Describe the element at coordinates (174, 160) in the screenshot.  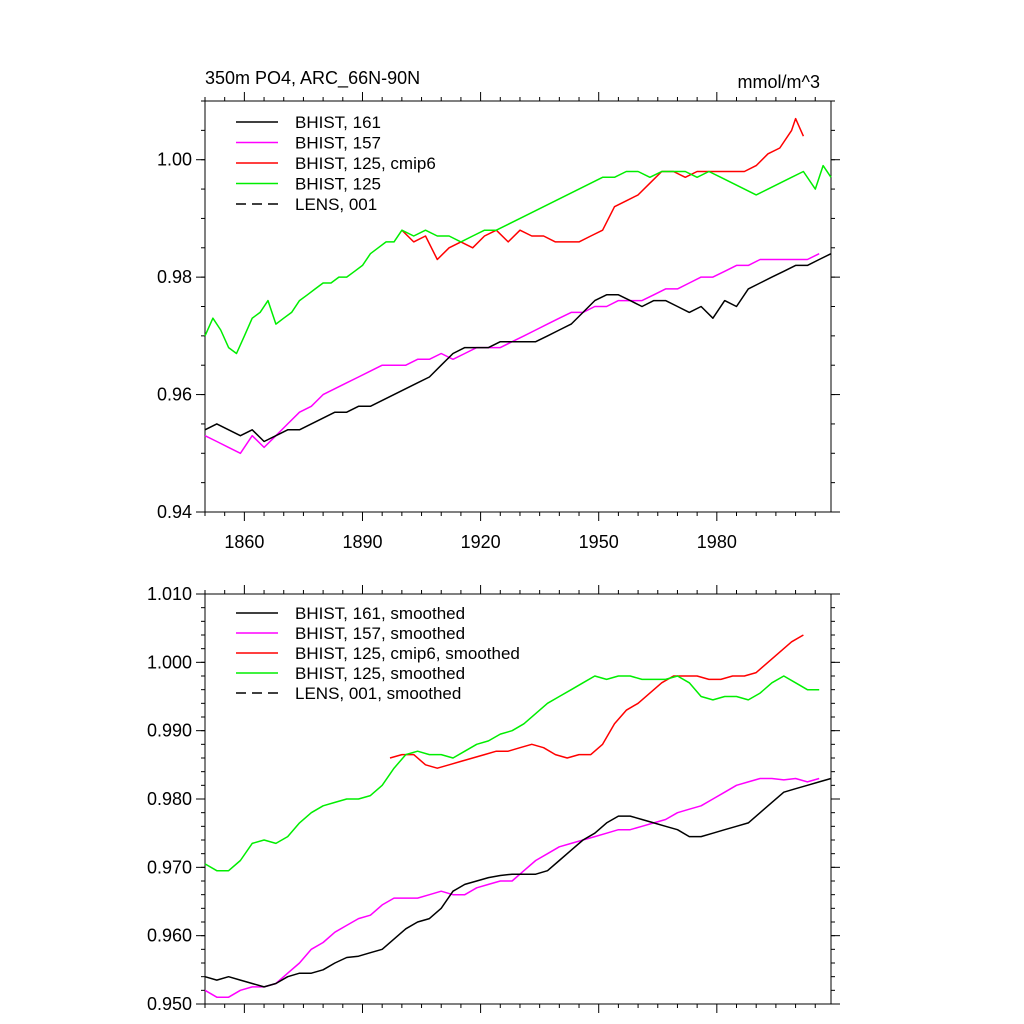
I see `top-ytick-label-1.00: 1.00` at that location.